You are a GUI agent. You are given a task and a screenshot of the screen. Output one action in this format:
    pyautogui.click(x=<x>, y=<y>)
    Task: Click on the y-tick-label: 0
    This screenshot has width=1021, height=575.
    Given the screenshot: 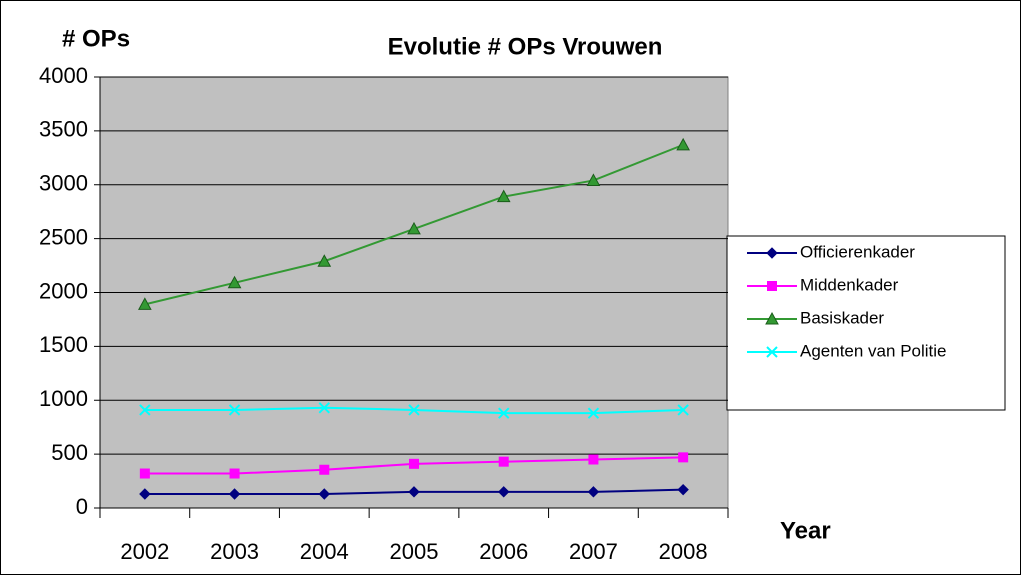 What is the action you would take?
    pyautogui.click(x=82, y=506)
    